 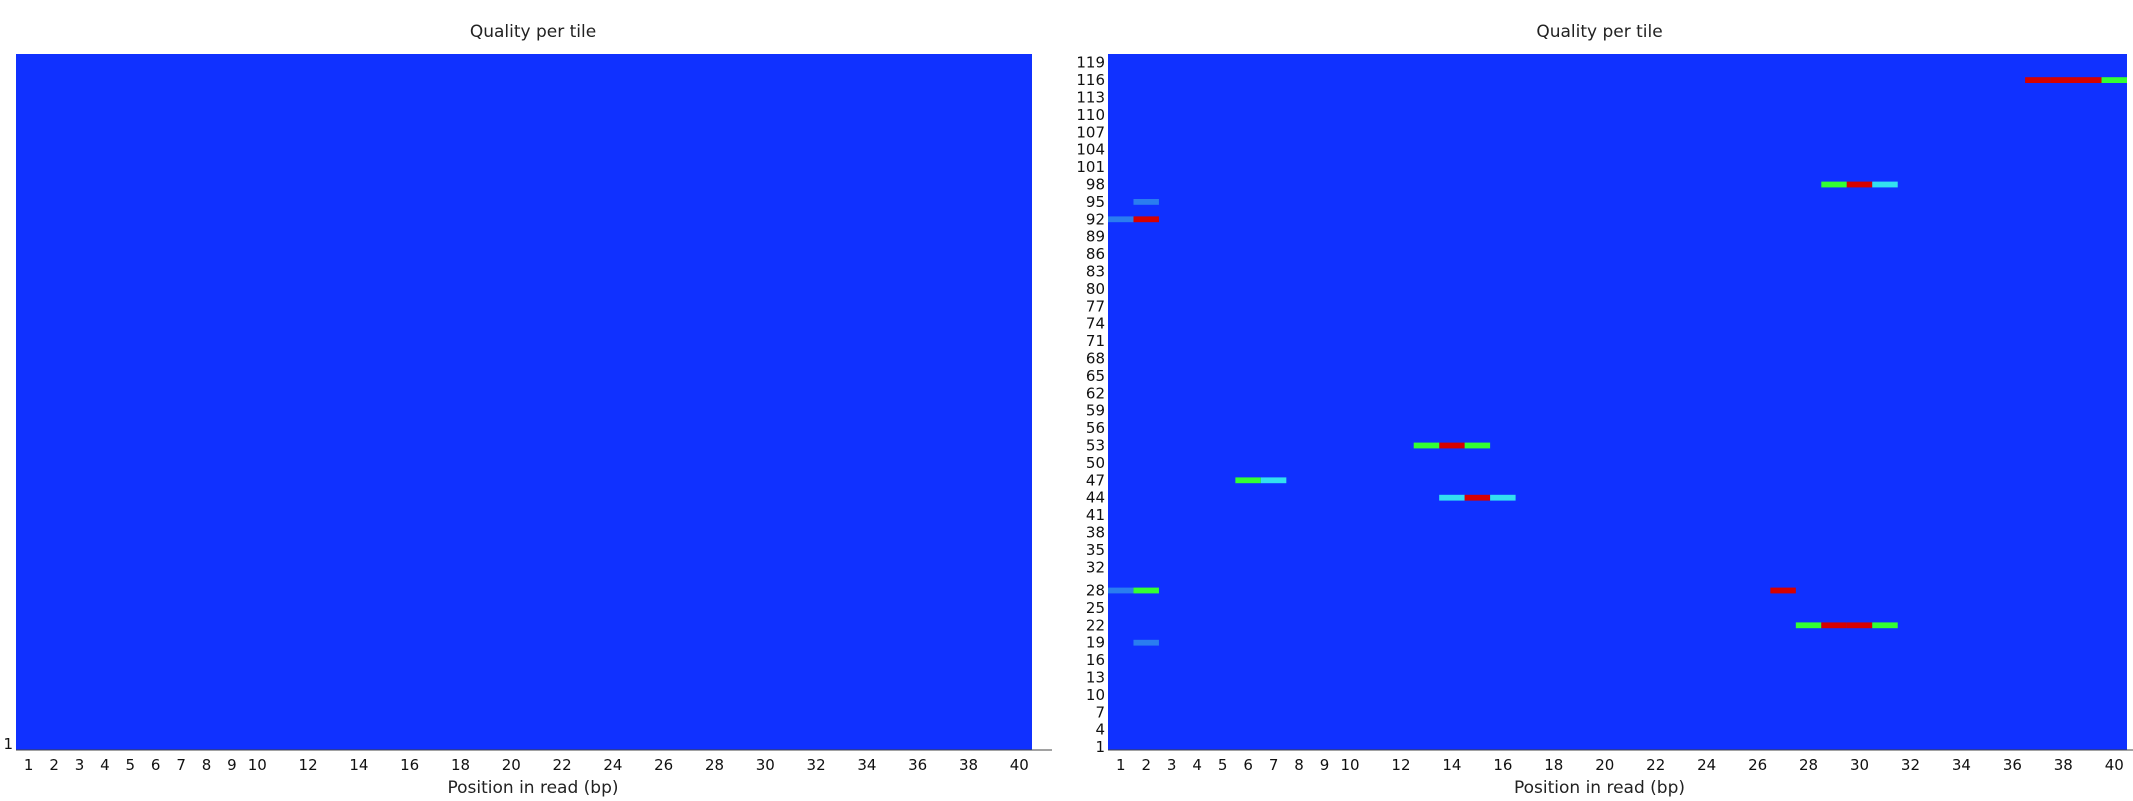 What do you see at coordinates (1599, 788) in the screenshot?
I see `x-axis-label: Position in read (bp)` at bounding box center [1599, 788].